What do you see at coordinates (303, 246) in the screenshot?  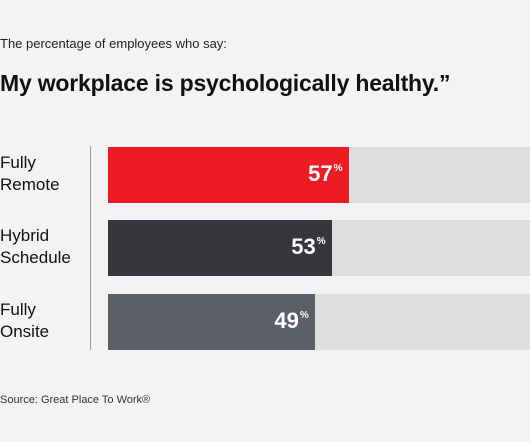 I see `data-label-value: 53` at bounding box center [303, 246].